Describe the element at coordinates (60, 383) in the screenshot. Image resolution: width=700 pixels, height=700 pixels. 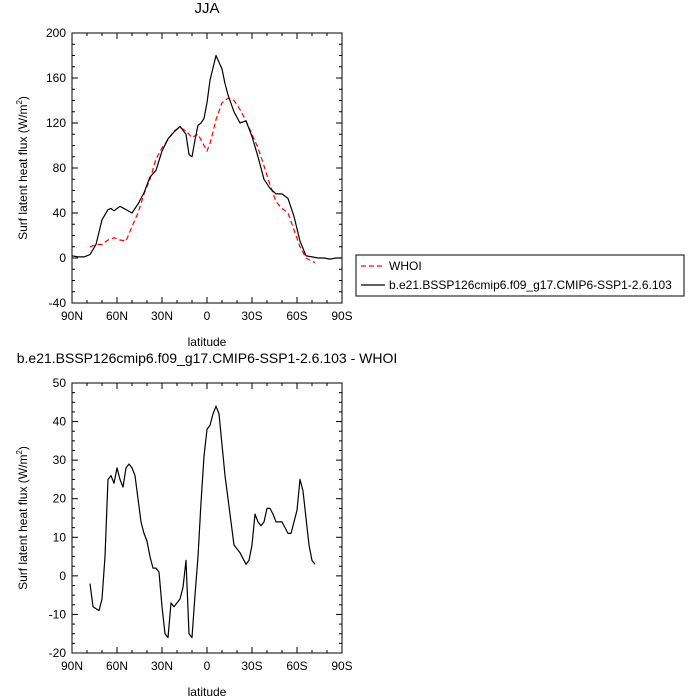
I see `y-tick-label: 50` at that location.